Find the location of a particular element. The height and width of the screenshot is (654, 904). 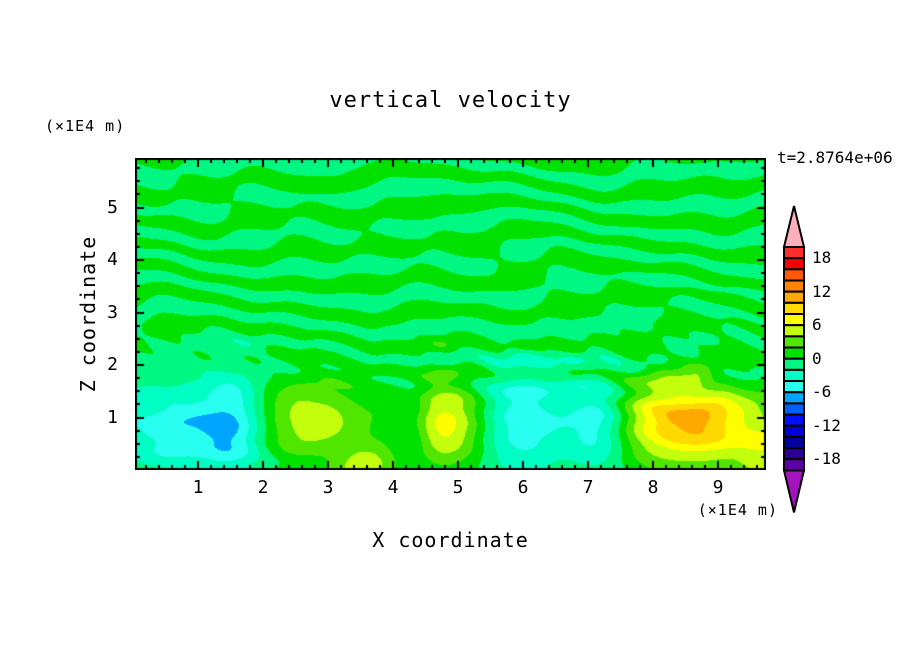

x-axis-unit-label: (×1E4 m) is located at coordinates (737, 510).